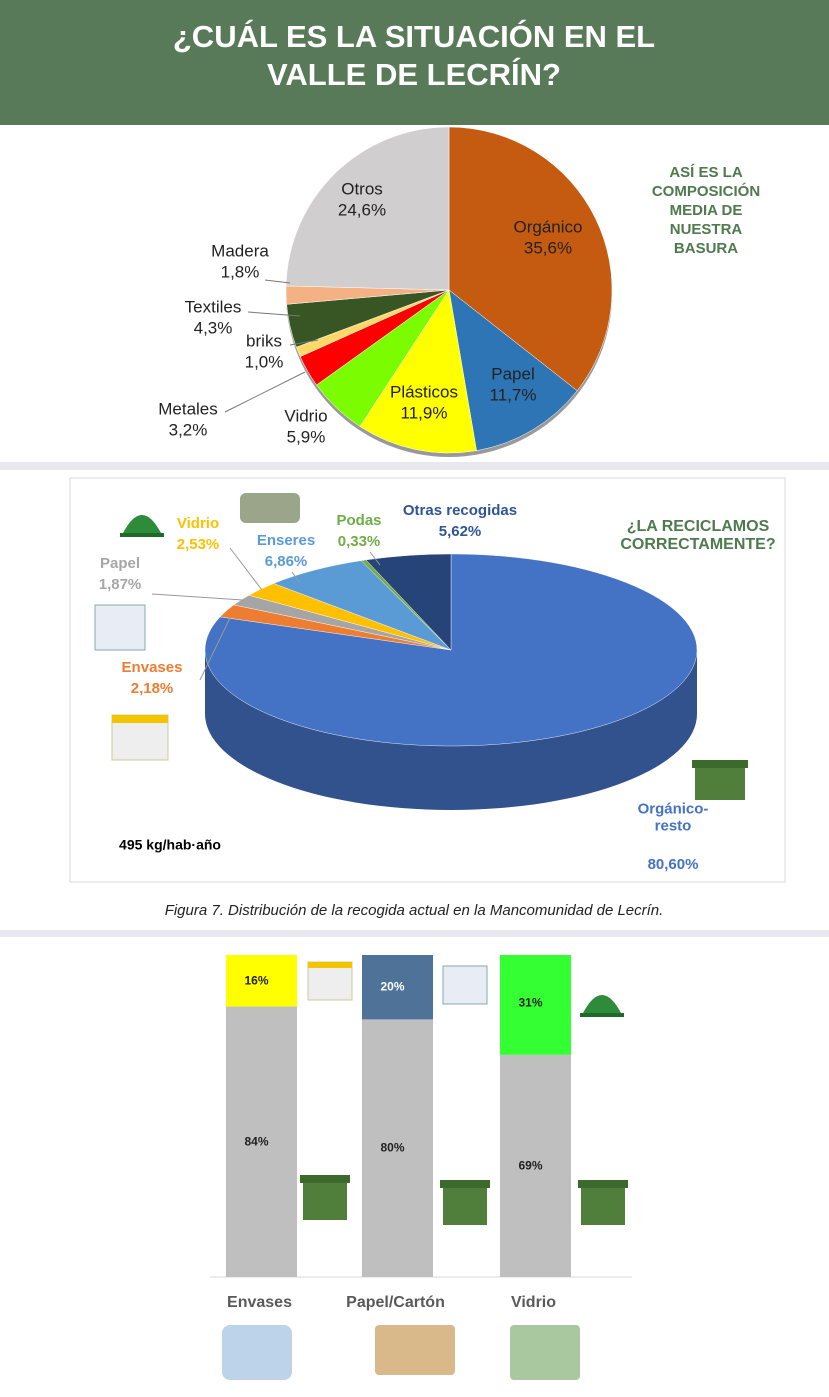 This screenshot has width=829, height=1397. What do you see at coordinates (306, 437) in the screenshot?
I see `slice-value: 5,9%` at bounding box center [306, 437].